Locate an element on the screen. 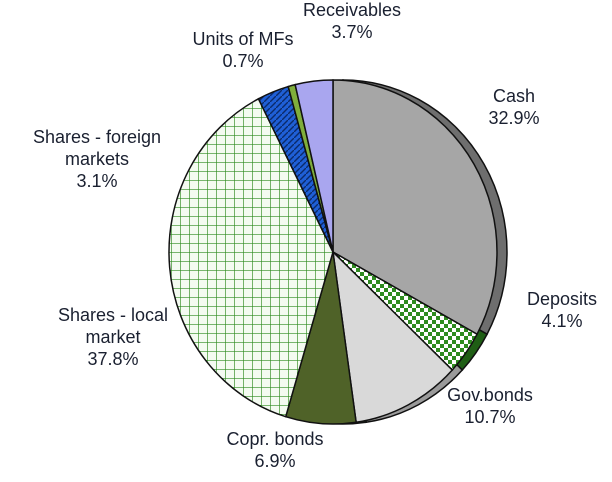  slice-percent-label: 0.7% is located at coordinates (242, 61).